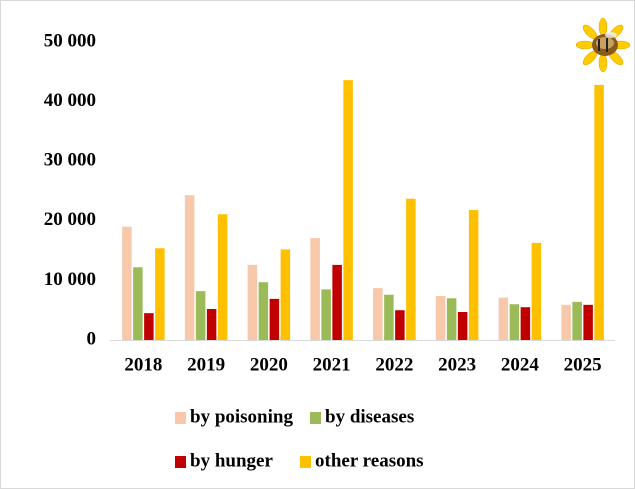  What do you see at coordinates (457, 364) in the screenshot?
I see `x-tick-label: 2023` at bounding box center [457, 364].